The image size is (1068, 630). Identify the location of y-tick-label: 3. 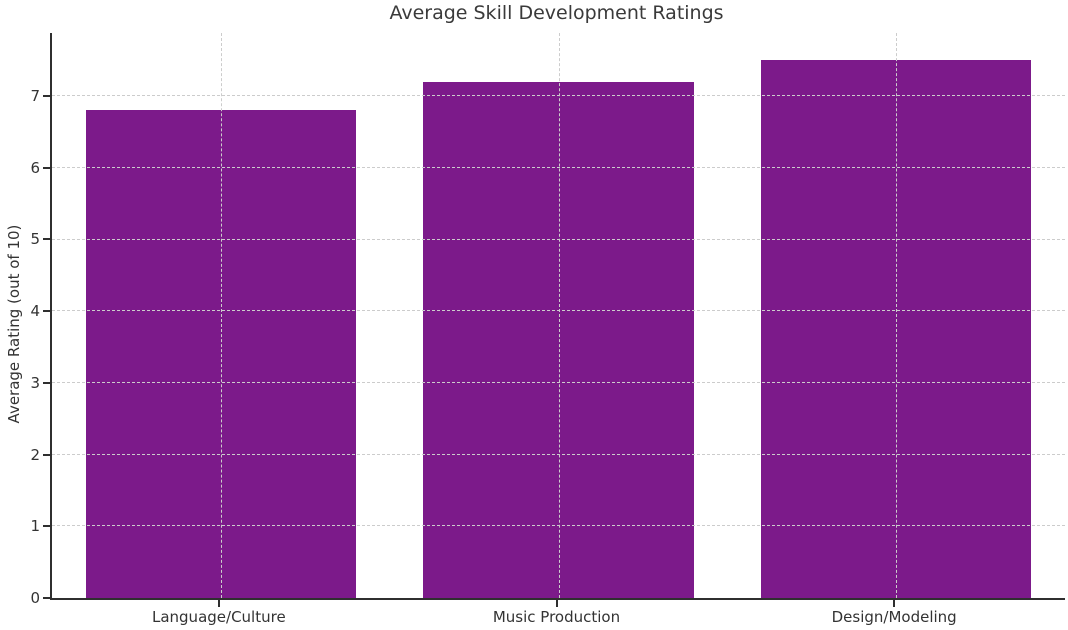
(35, 382).